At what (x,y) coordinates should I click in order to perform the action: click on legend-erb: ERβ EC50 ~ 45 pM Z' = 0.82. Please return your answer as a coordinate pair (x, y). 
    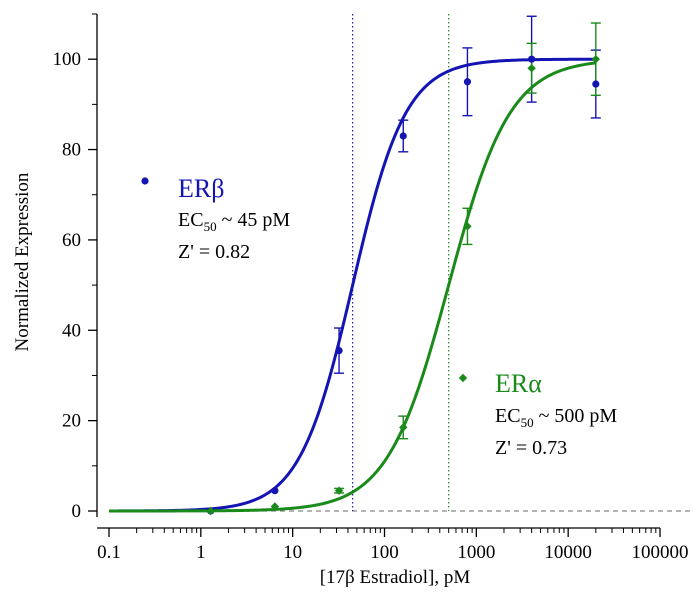
    Looking at the image, I should click on (234, 218).